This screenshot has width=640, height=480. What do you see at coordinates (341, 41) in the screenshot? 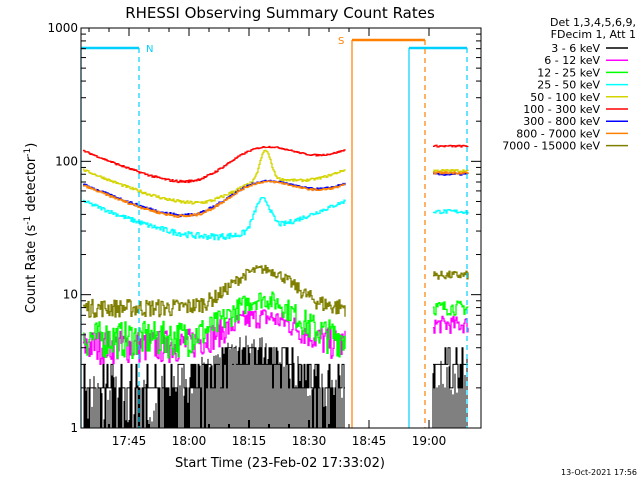
I see `annotation-s: S` at bounding box center [341, 41].